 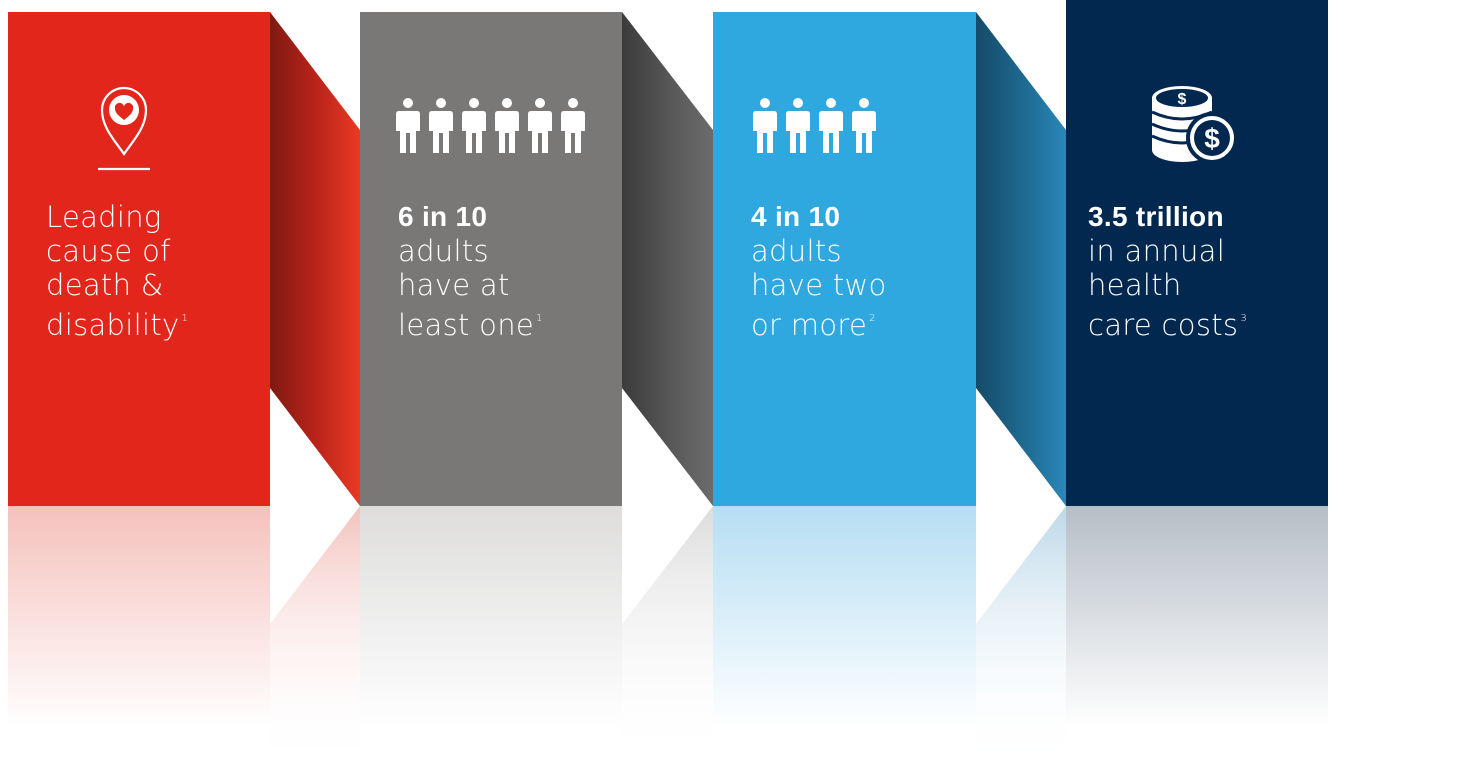 What do you see at coordinates (1163, 325) in the screenshot?
I see `text-line-content: care costs` at bounding box center [1163, 325].